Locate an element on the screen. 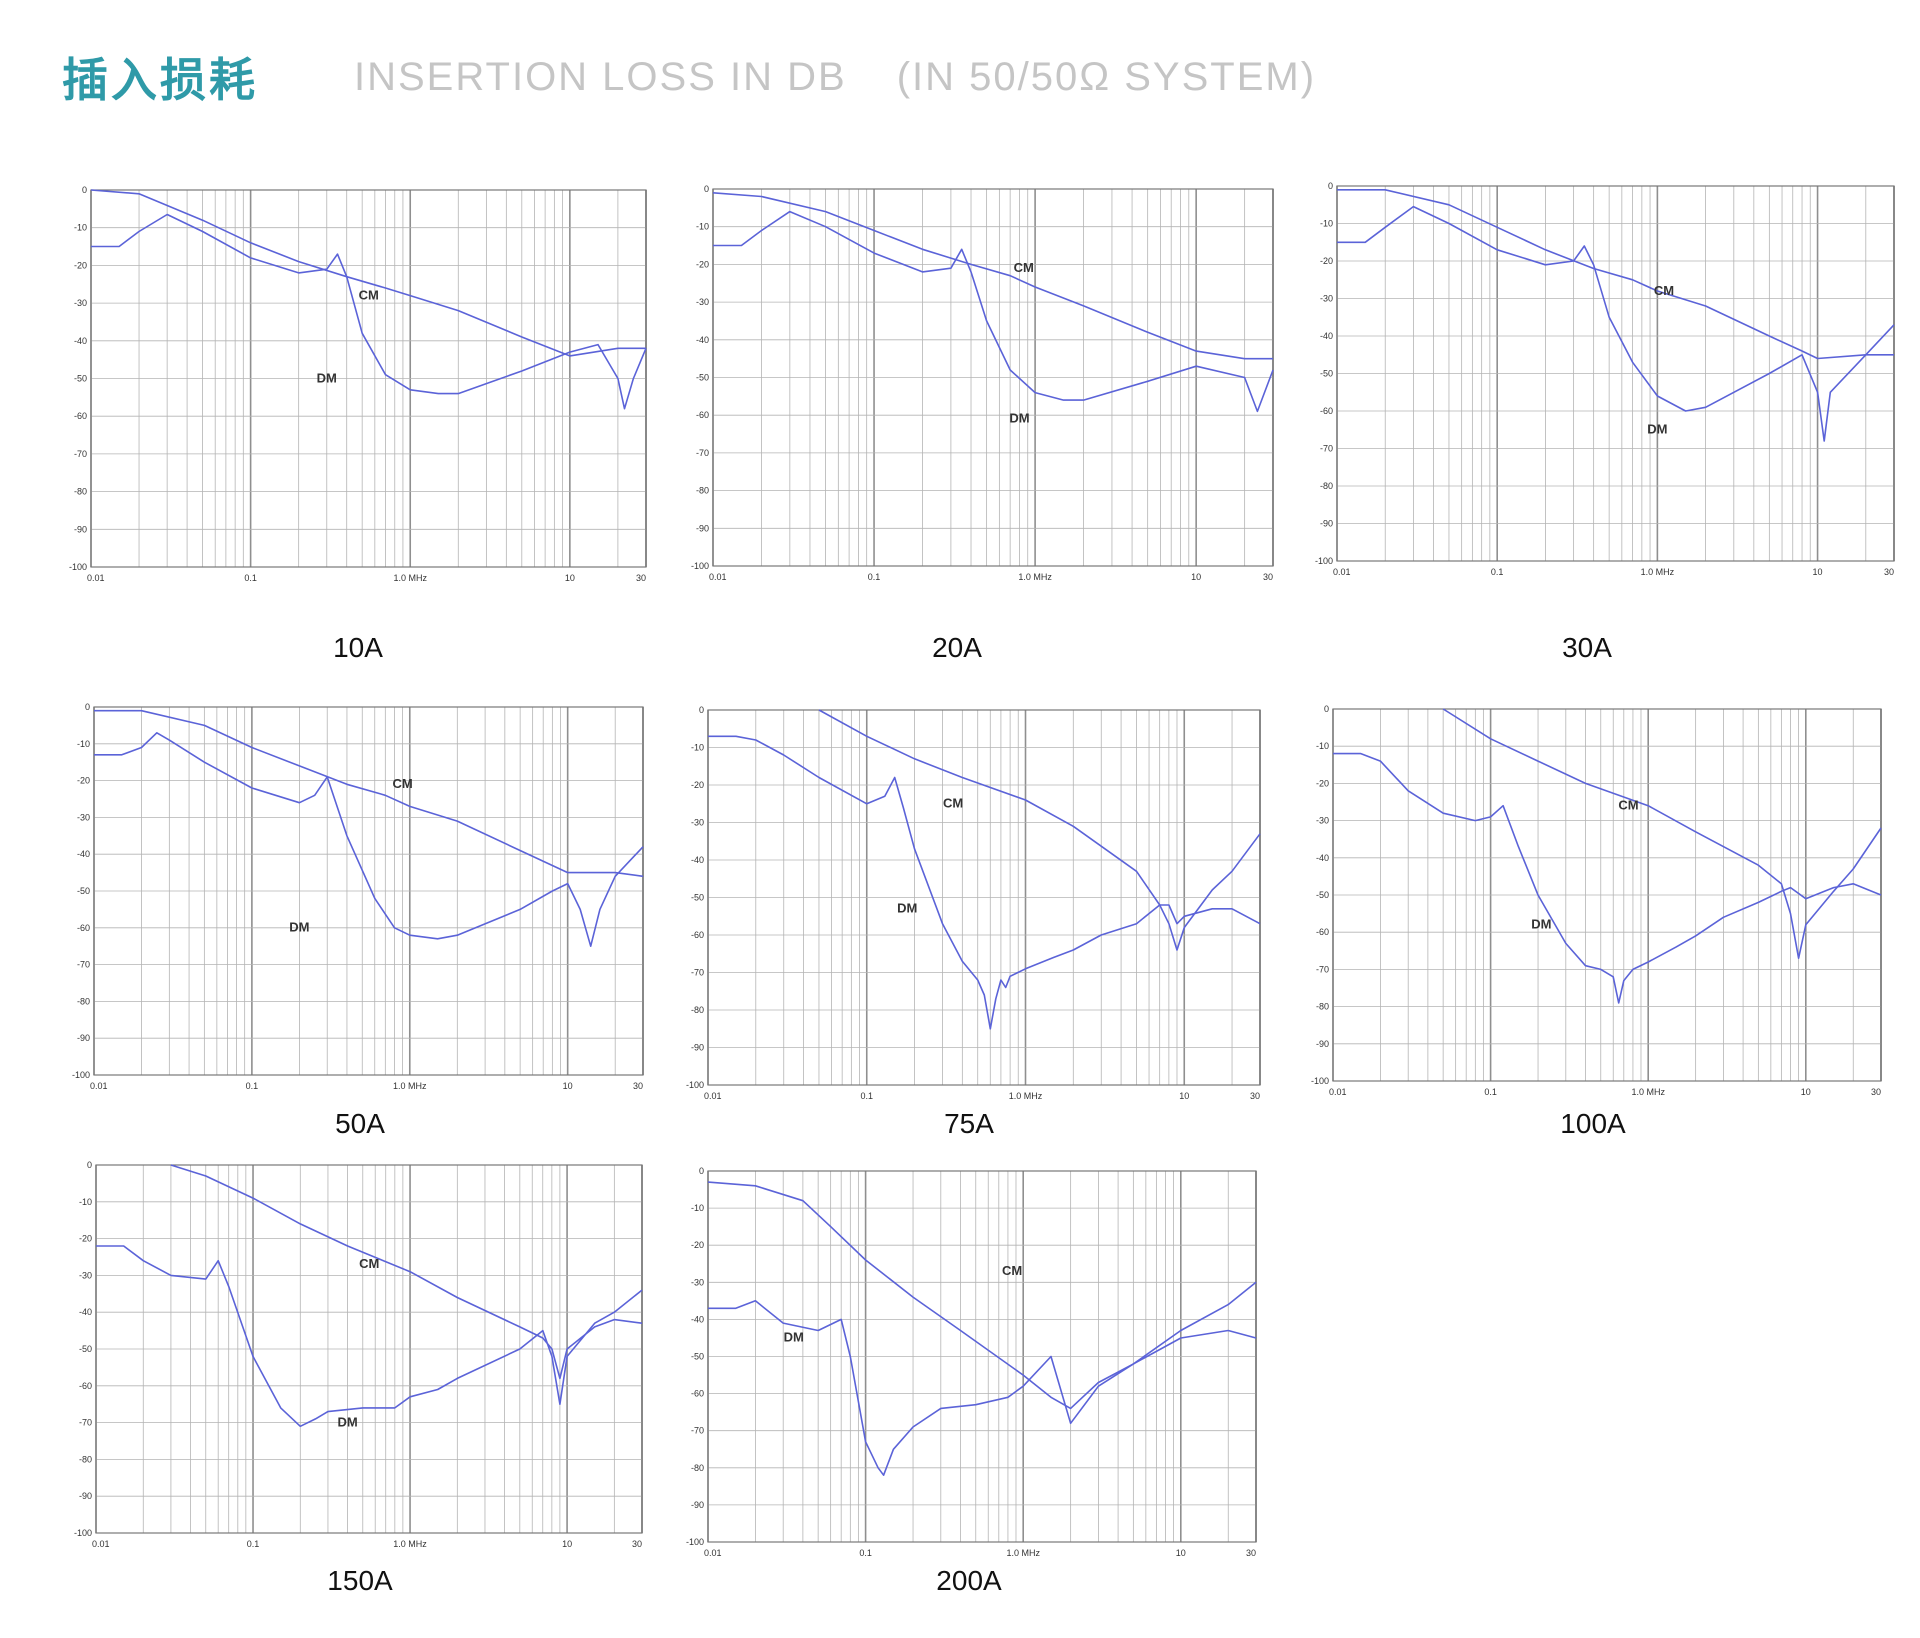  chart-caption: 30A is located at coordinates (1587, 647).